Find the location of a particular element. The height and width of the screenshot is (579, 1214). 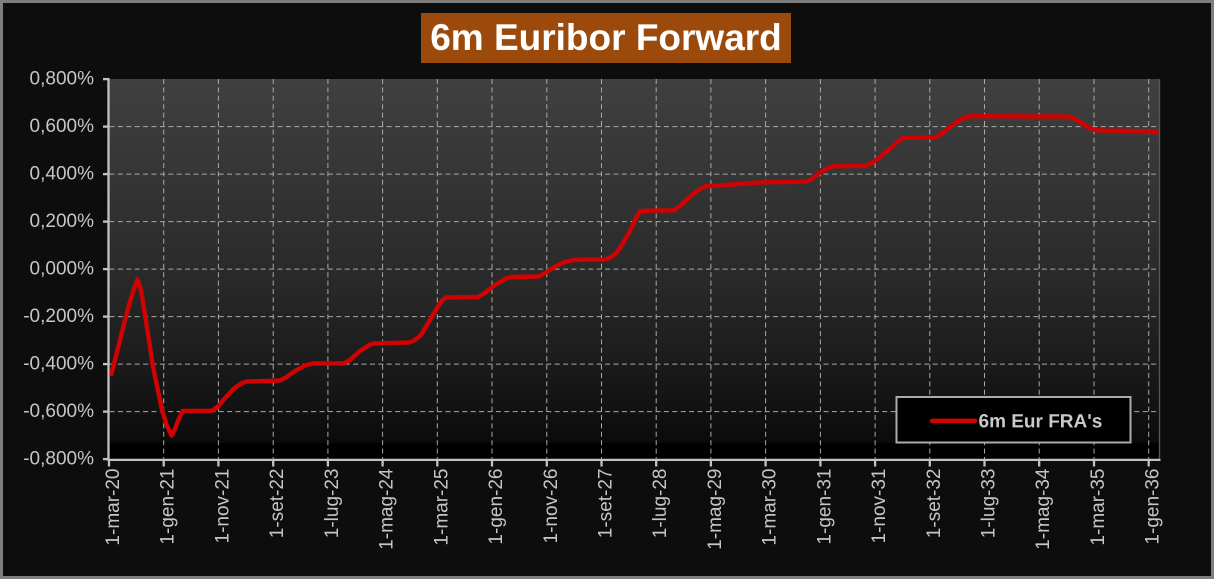

svg-text: -0,200% is located at coordinates (58, 316).